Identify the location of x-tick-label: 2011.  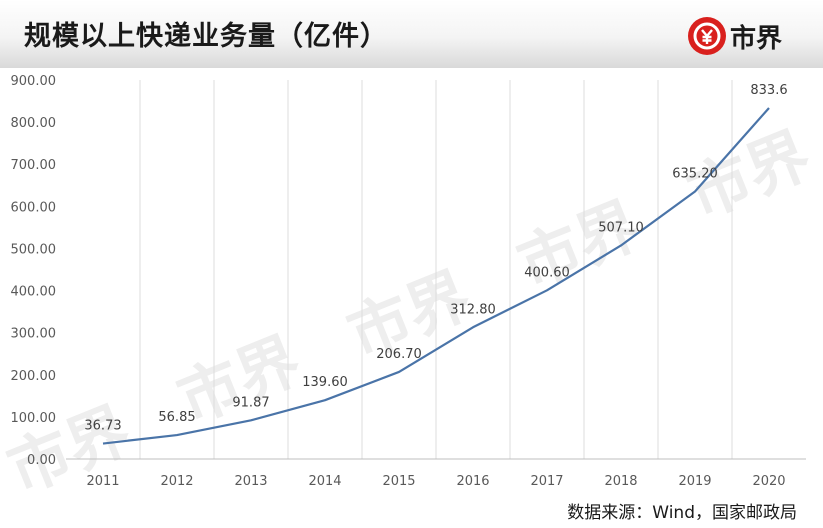
(102, 481).